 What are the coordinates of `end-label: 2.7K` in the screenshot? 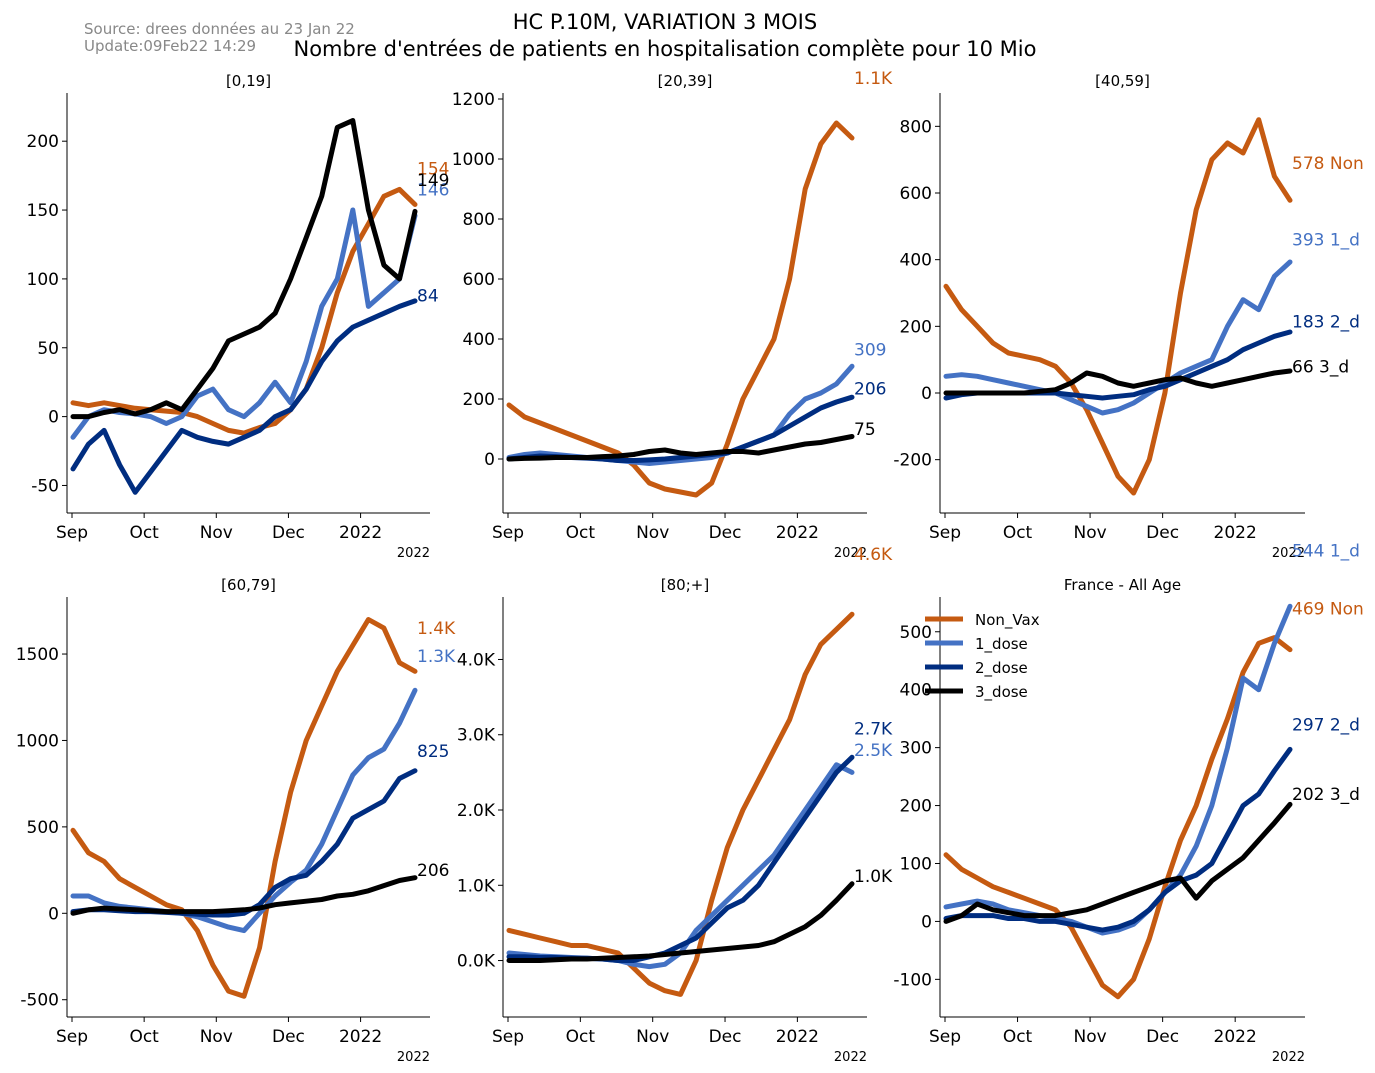 It's located at (873, 730).